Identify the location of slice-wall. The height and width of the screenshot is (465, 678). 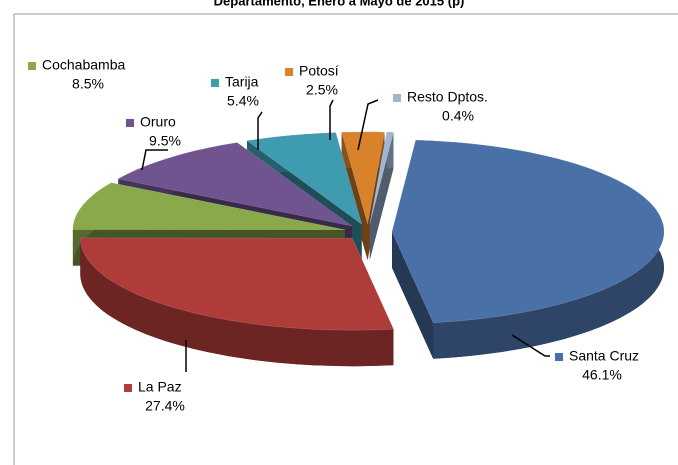
(413, 295).